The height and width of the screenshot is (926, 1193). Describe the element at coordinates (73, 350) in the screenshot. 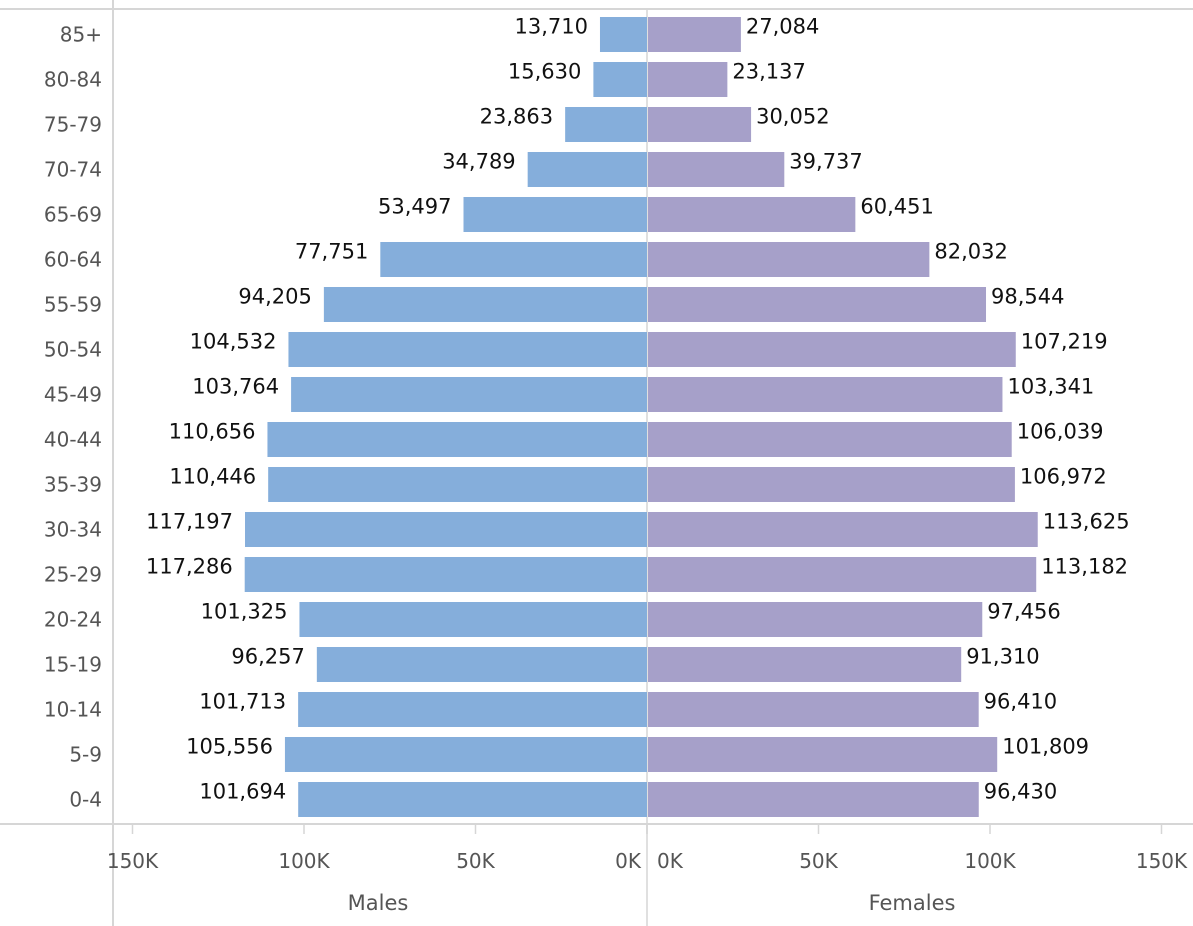

I see `category-label: 50-54` at that location.